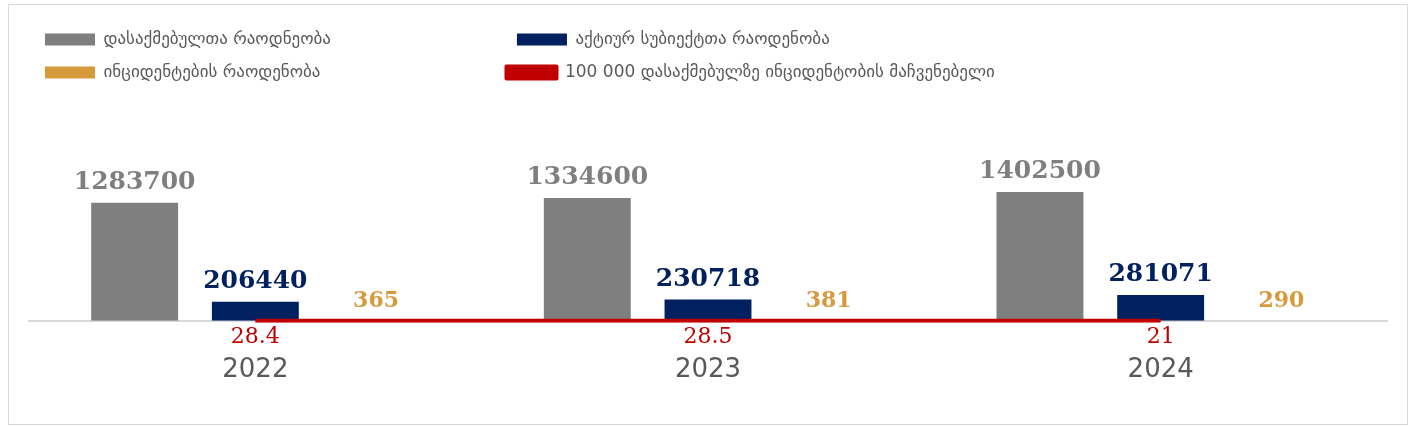 This screenshot has width=1414, height=427. What do you see at coordinates (134, 180) in the screenshot?
I see `data-label: 1283700` at bounding box center [134, 180].